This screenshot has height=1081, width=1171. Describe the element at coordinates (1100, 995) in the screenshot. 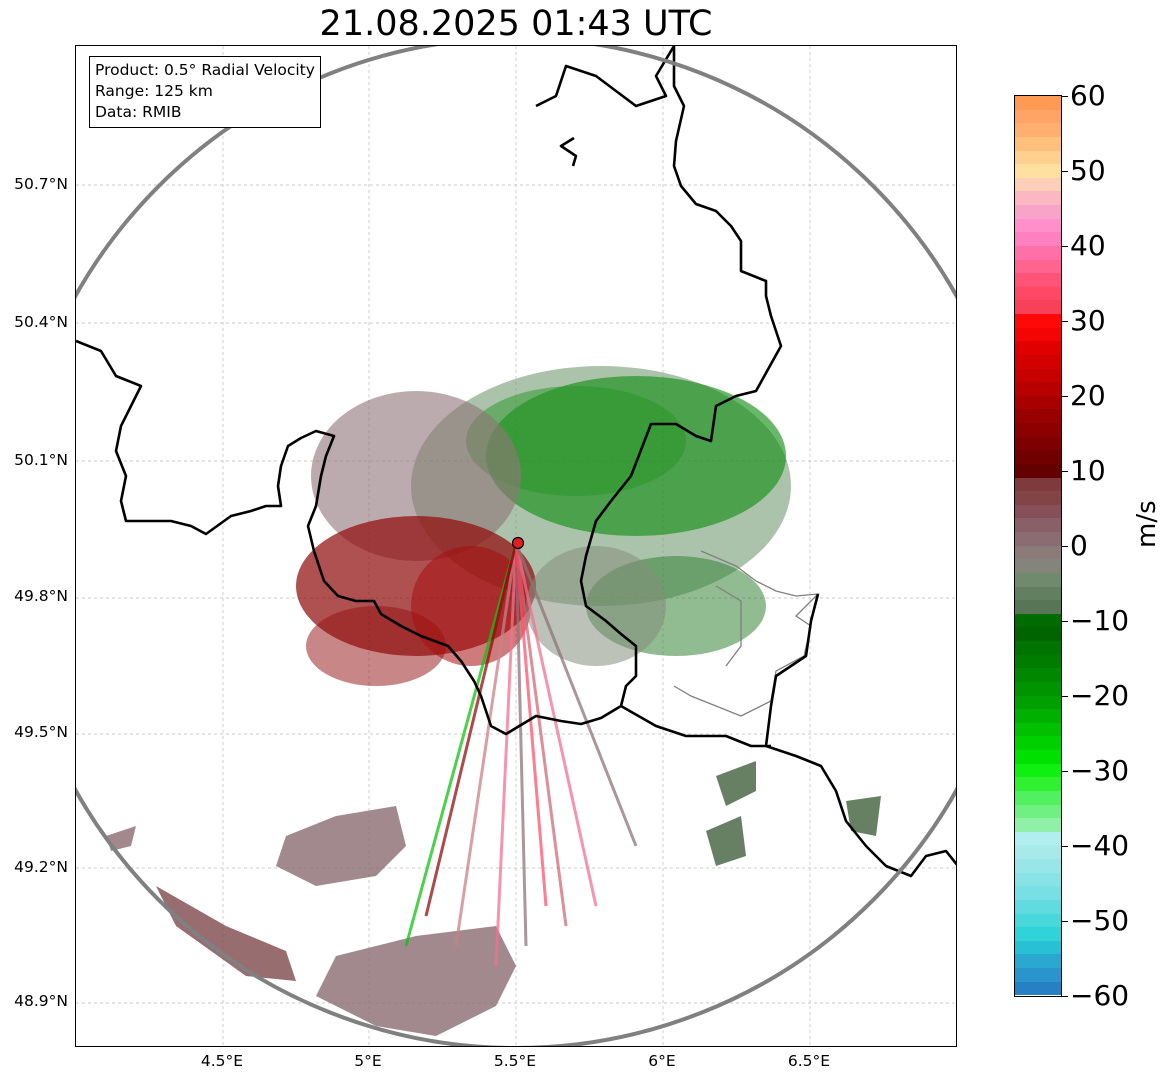

I see `colorbar-tick-label: −60` at that location.